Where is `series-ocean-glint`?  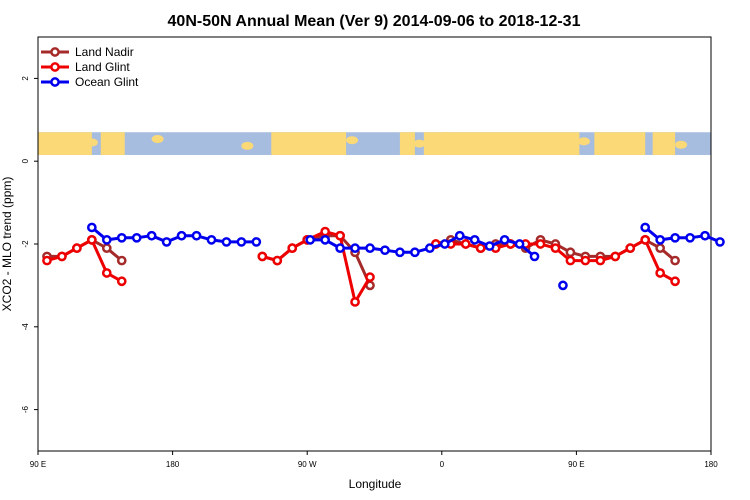 series-ocean-glint is located at coordinates (405, 256).